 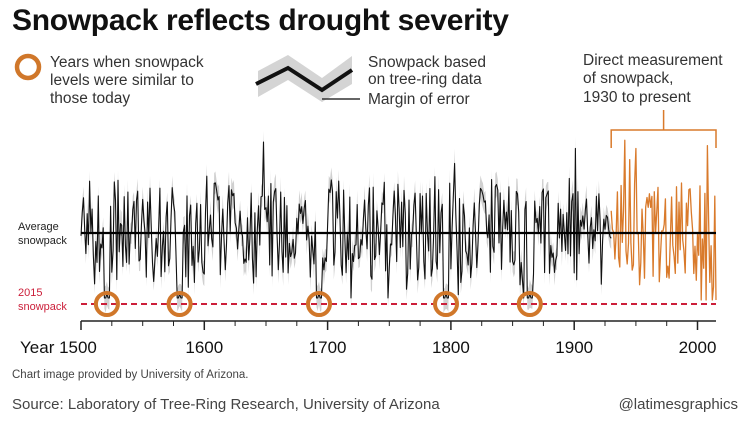 What do you see at coordinates (58, 347) in the screenshot?
I see `x-tick-label-1500: Year 1500` at bounding box center [58, 347].